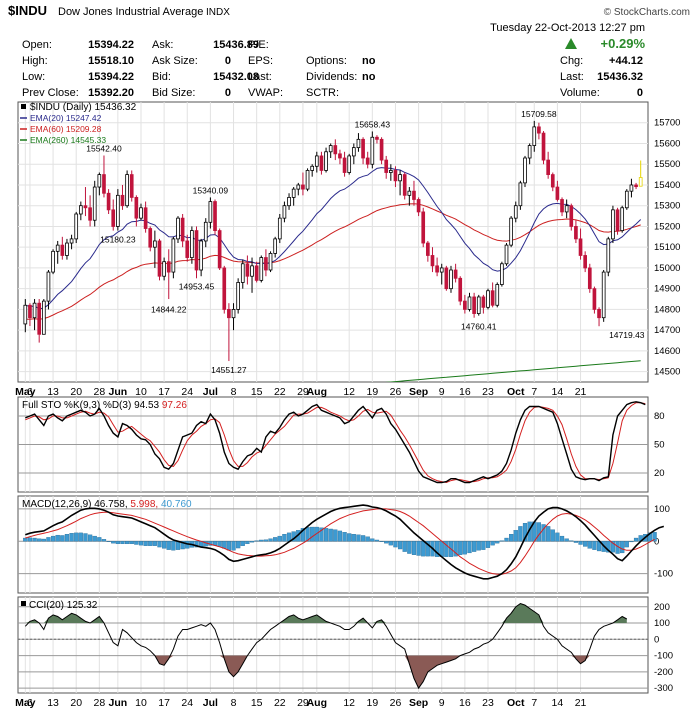  I want to click on price-annotation: 15340.09, so click(211, 190).